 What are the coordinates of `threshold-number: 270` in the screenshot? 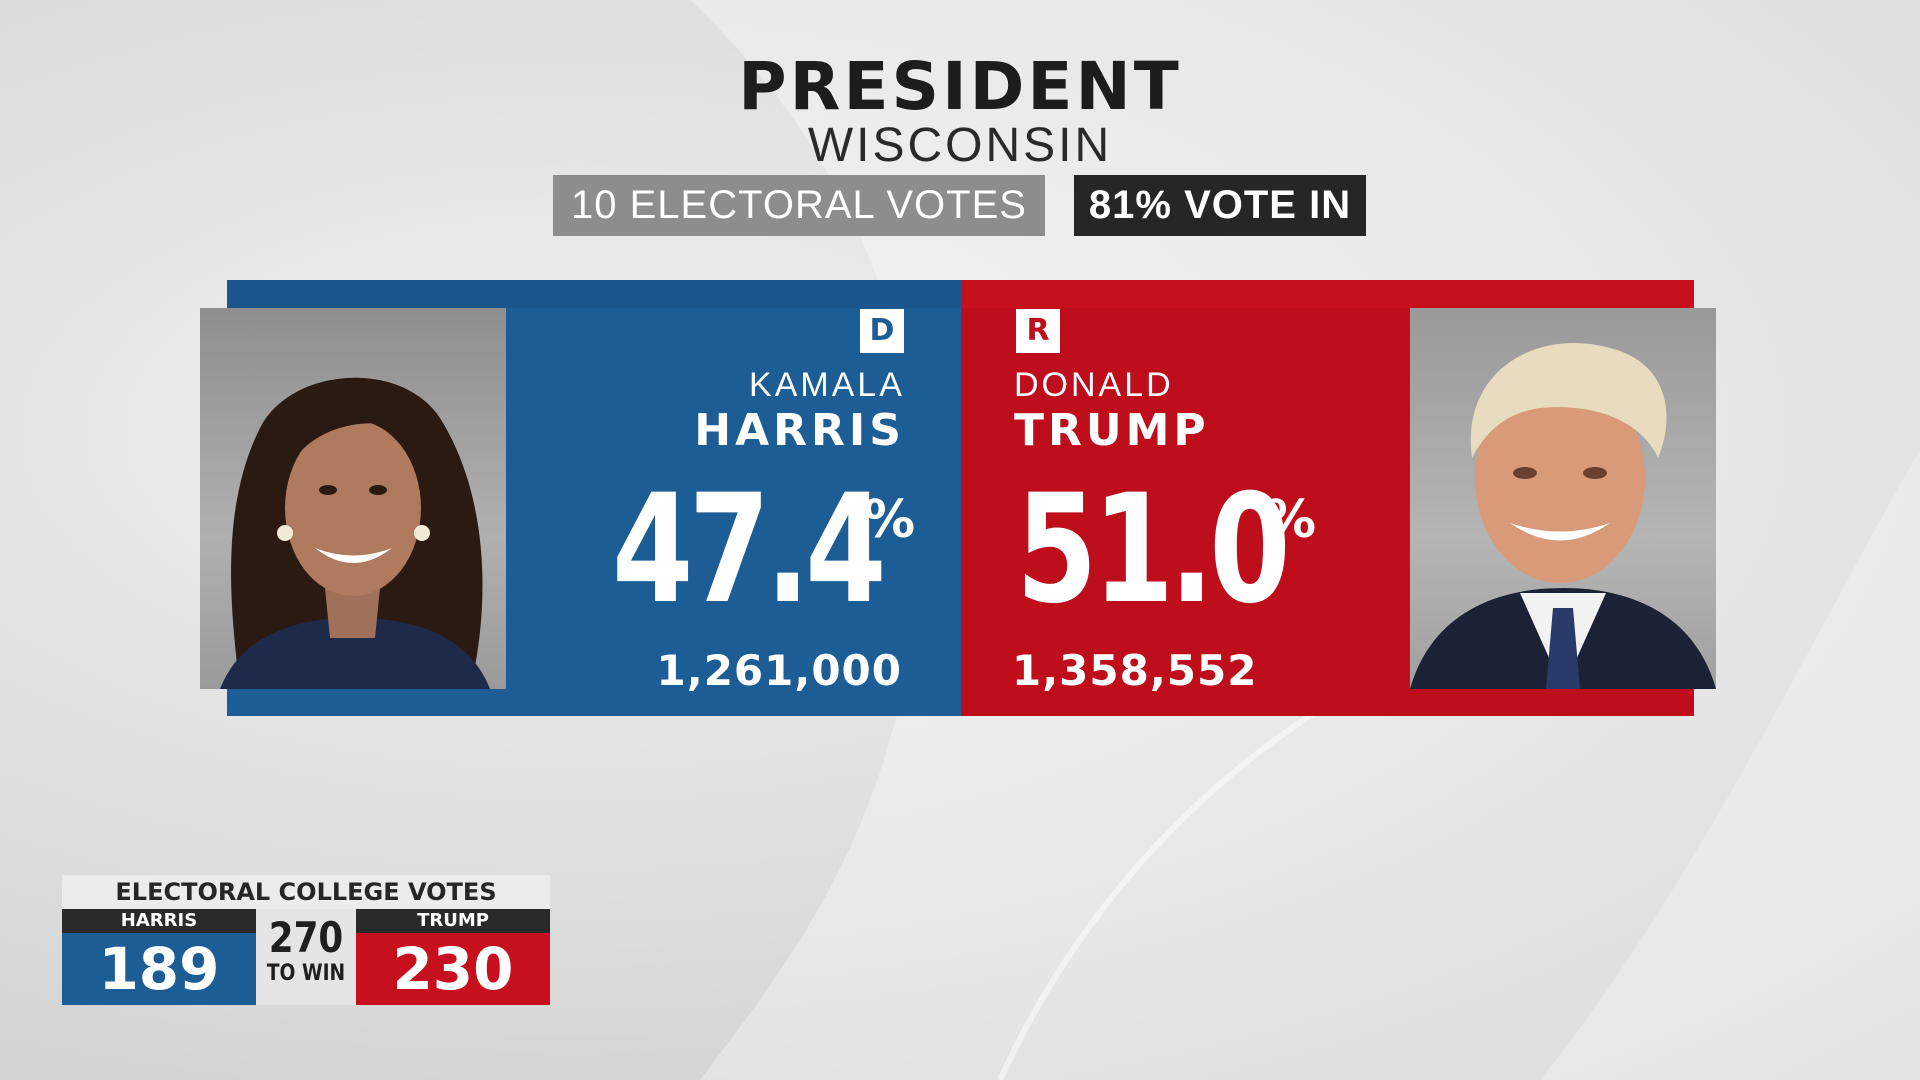 It's located at (306, 937).